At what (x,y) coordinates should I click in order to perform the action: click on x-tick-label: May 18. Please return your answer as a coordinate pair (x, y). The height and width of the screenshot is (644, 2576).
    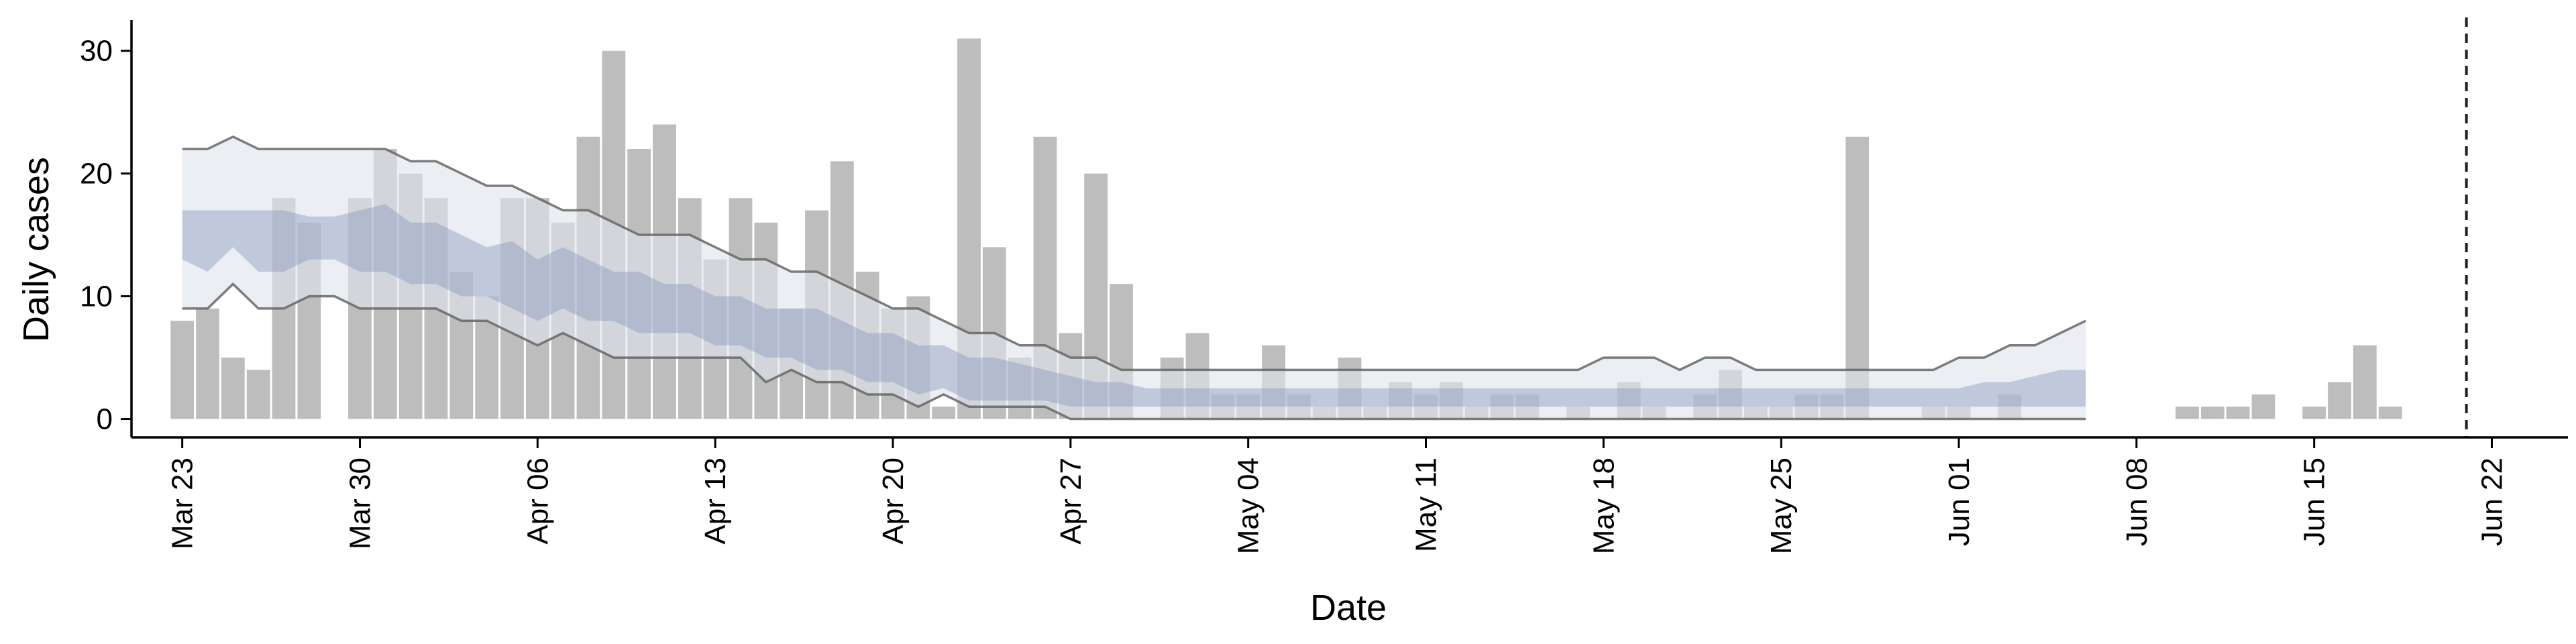
    Looking at the image, I should click on (1603, 506).